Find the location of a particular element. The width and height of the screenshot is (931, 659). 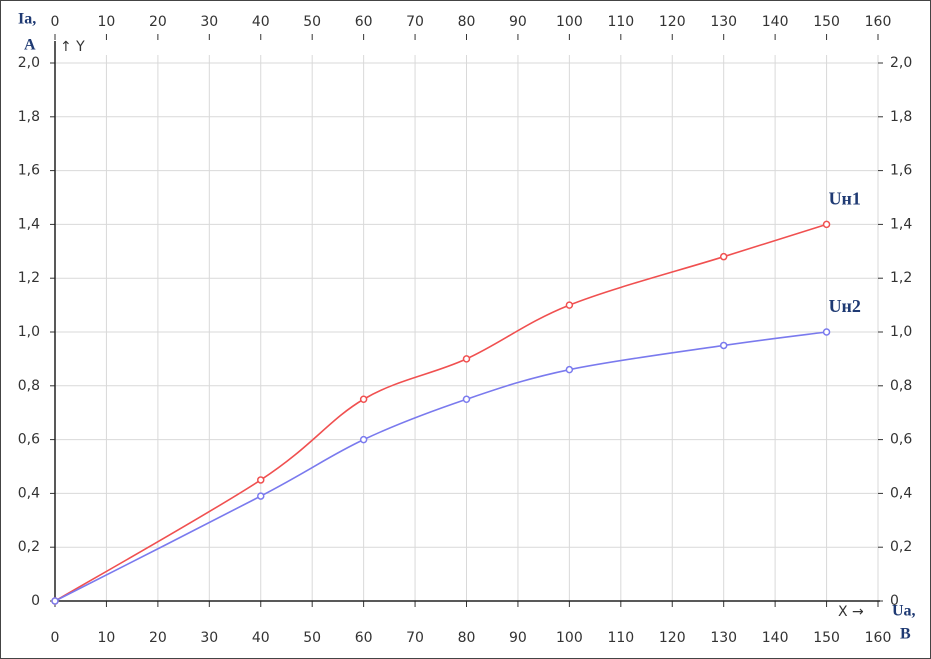

x-tick-label: 120 is located at coordinates (672, 638).